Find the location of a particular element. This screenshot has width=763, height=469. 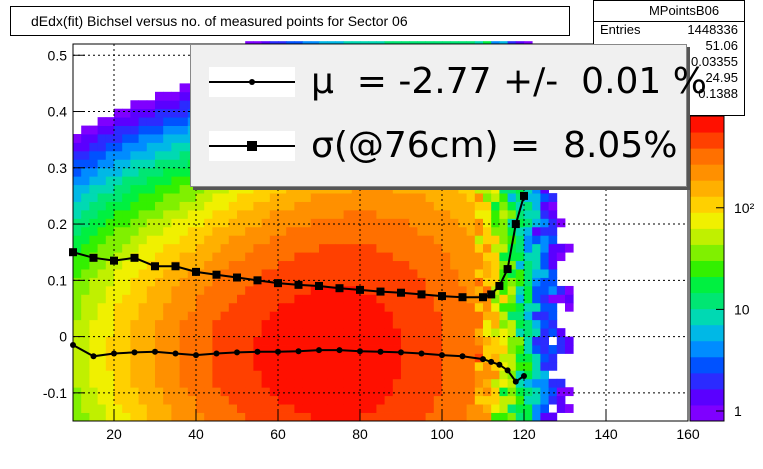

stats-row-entries: Entries 1448336 is located at coordinates (669, 30).